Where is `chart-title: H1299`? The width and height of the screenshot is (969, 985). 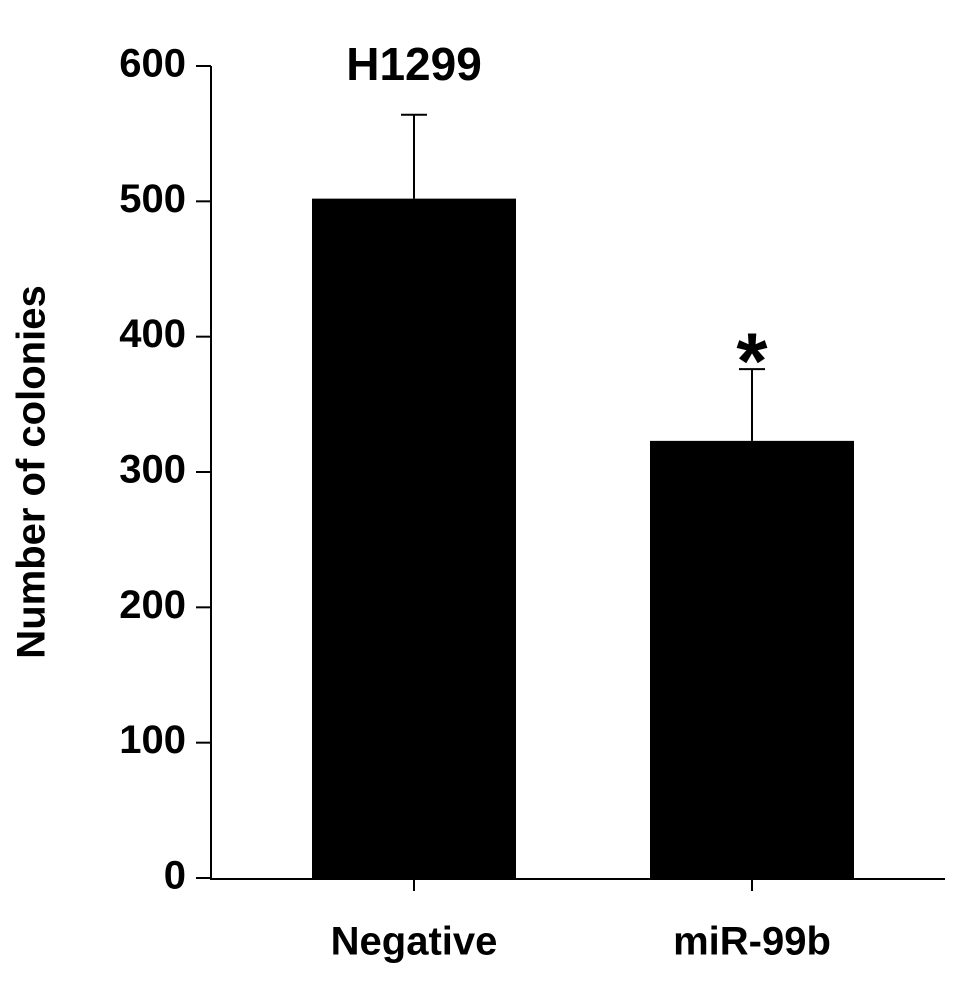 chart-title: H1299 is located at coordinates (414, 64).